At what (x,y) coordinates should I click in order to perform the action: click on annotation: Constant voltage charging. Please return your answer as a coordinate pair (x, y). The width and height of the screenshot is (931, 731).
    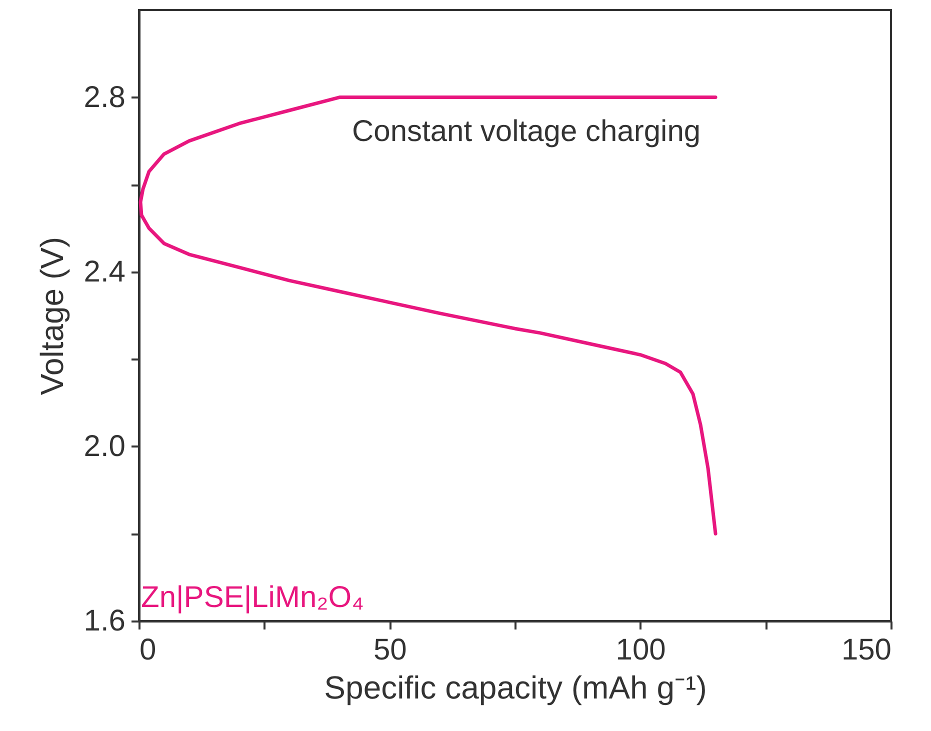
    Looking at the image, I should click on (526, 131).